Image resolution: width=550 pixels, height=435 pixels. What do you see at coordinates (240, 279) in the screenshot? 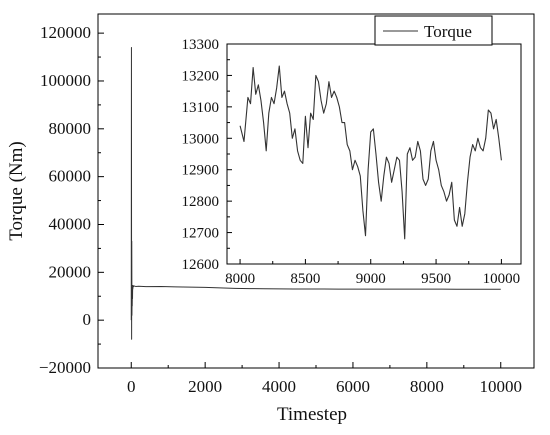
I see `inset-x-tick-label: 8000` at bounding box center [240, 279].